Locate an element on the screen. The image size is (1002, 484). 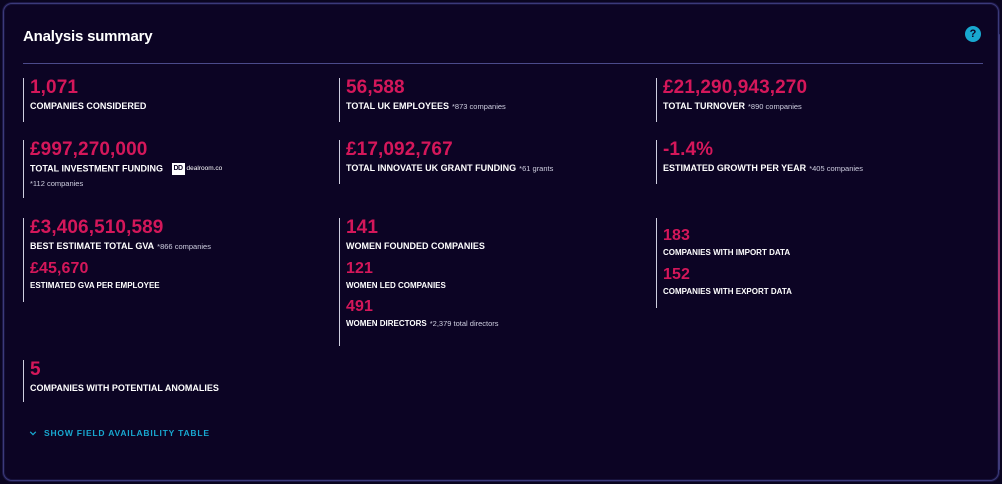
stat-label: WOMEN LED COMPANIES is located at coordinates (396, 285).